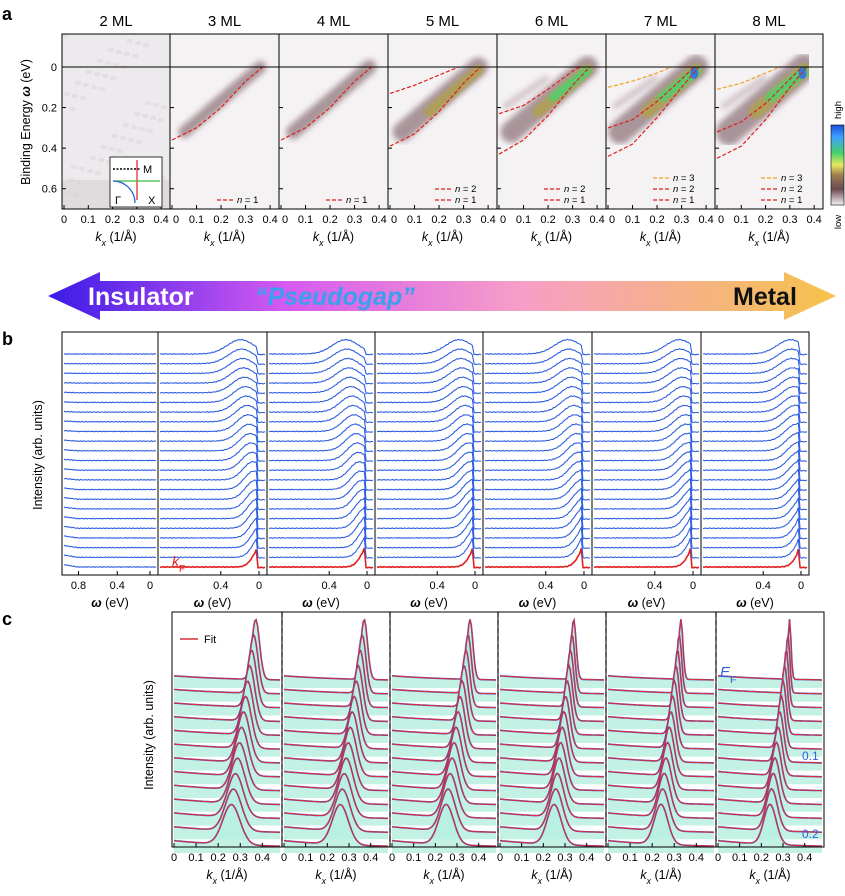  Describe the element at coordinates (755, 558) in the screenshot. I see `kf-curve` at that location.